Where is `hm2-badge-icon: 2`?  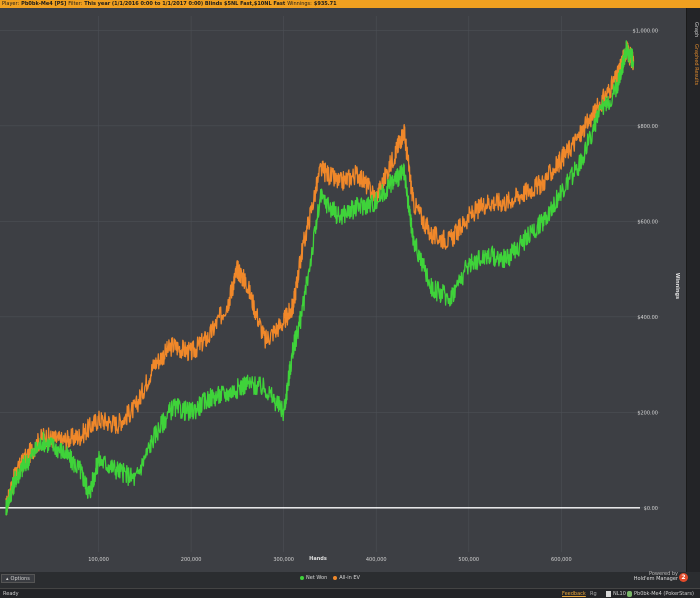
hm2-badge-icon: 2 is located at coordinates (683, 577).